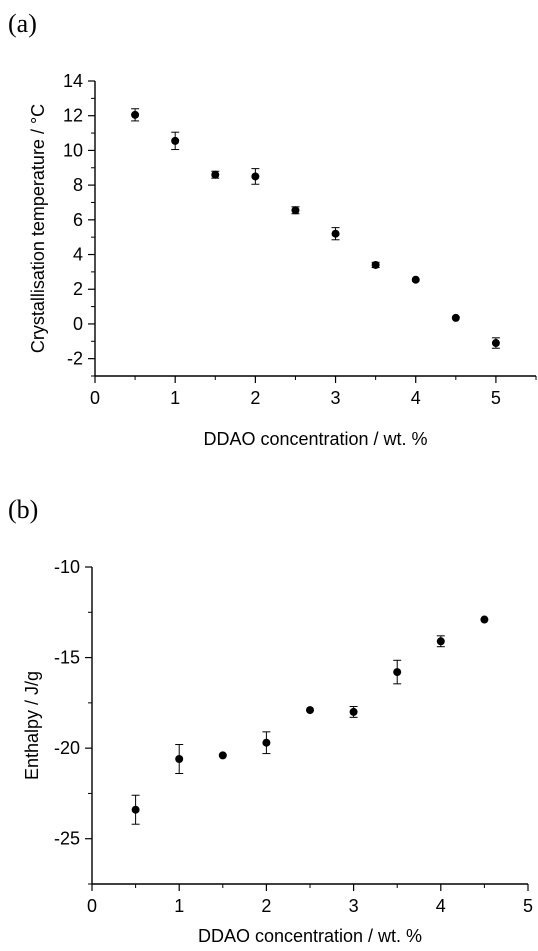 This screenshot has width=538, height=951. Describe the element at coordinates (75, 359) in the screenshot. I see `y-tick-label: -2` at that location.